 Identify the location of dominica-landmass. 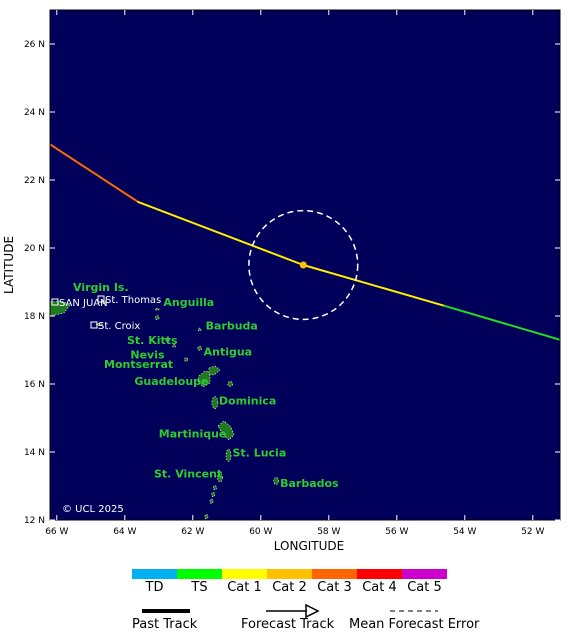
(215, 403).